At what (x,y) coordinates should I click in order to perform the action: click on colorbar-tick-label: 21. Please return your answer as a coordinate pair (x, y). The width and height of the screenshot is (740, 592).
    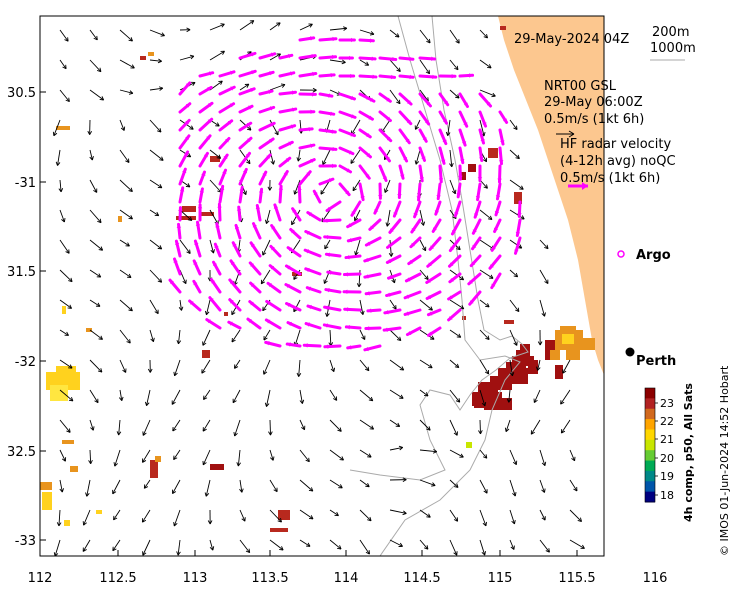
    Looking at the image, I should click on (667, 439).